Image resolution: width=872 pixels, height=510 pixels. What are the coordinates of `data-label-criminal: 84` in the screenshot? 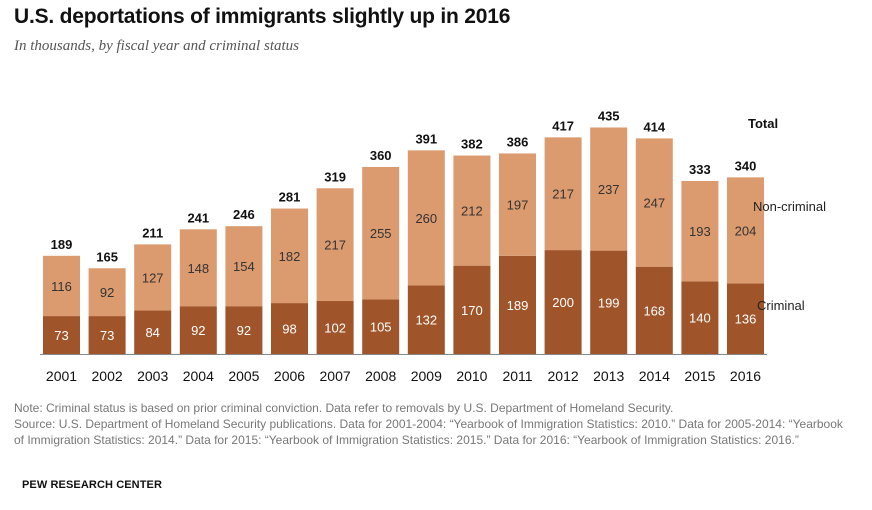 It's located at (152, 332).